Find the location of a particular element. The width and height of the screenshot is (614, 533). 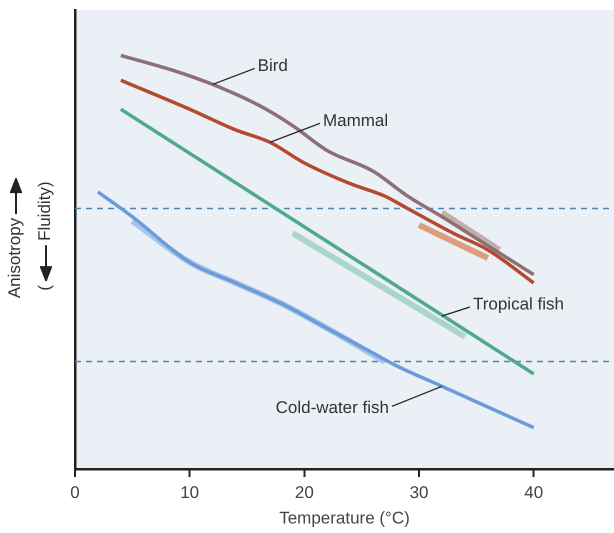

annotation: Bird is located at coordinates (273, 66).